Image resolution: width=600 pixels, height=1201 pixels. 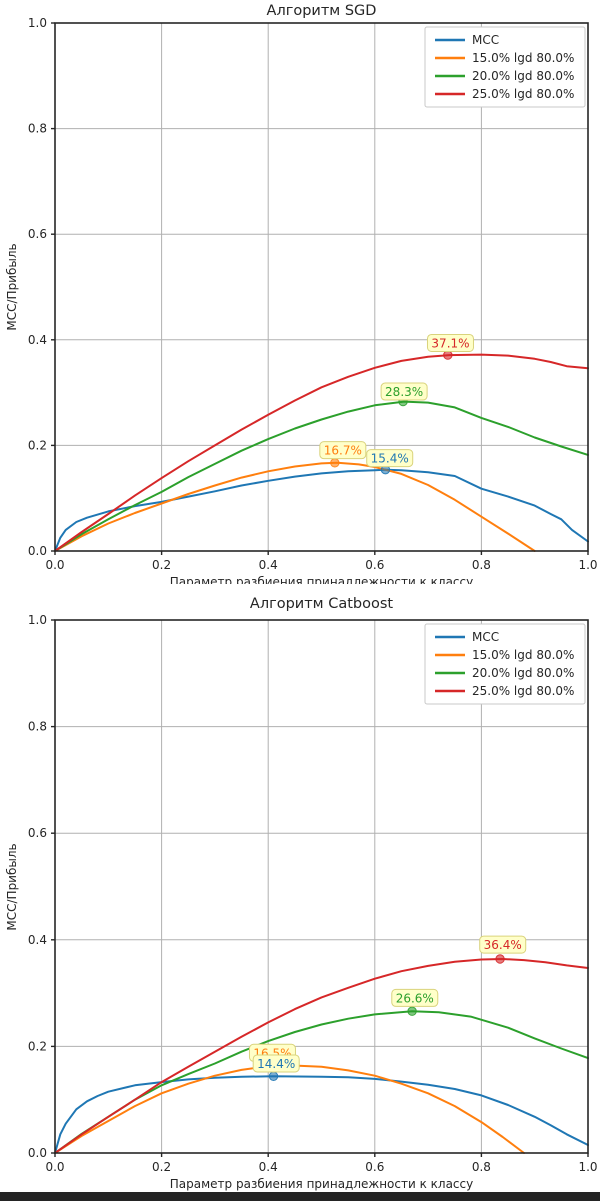 What do you see at coordinates (335, 463) in the screenshot?
I see `peak-marker-orange` at bounding box center [335, 463].